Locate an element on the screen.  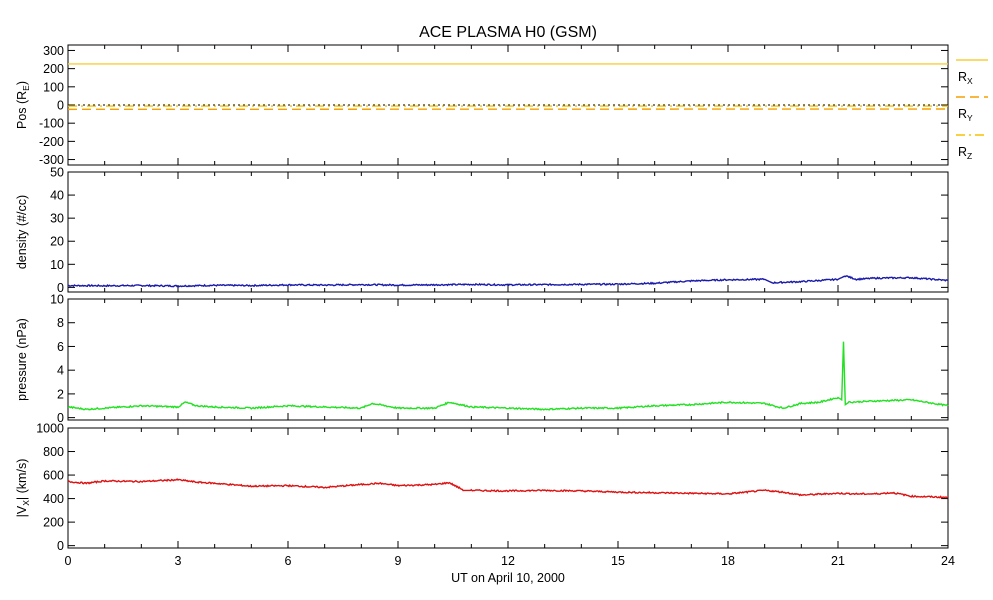
y-tick-label: 4 is located at coordinates (60, 371).